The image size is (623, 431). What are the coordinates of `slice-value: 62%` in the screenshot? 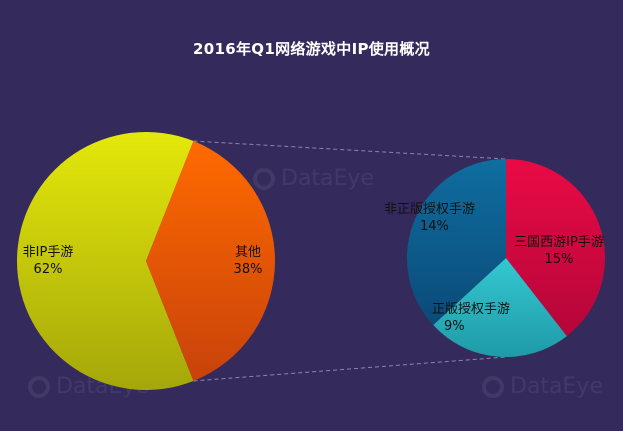 It's located at (48, 269).